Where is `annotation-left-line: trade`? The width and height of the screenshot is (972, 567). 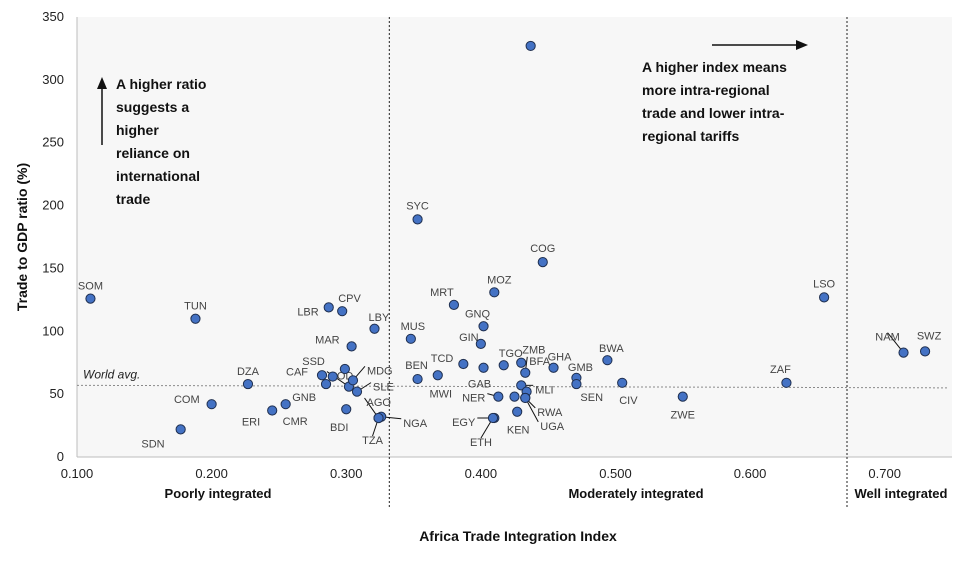
annotation-left-line: trade is located at coordinates (133, 199).